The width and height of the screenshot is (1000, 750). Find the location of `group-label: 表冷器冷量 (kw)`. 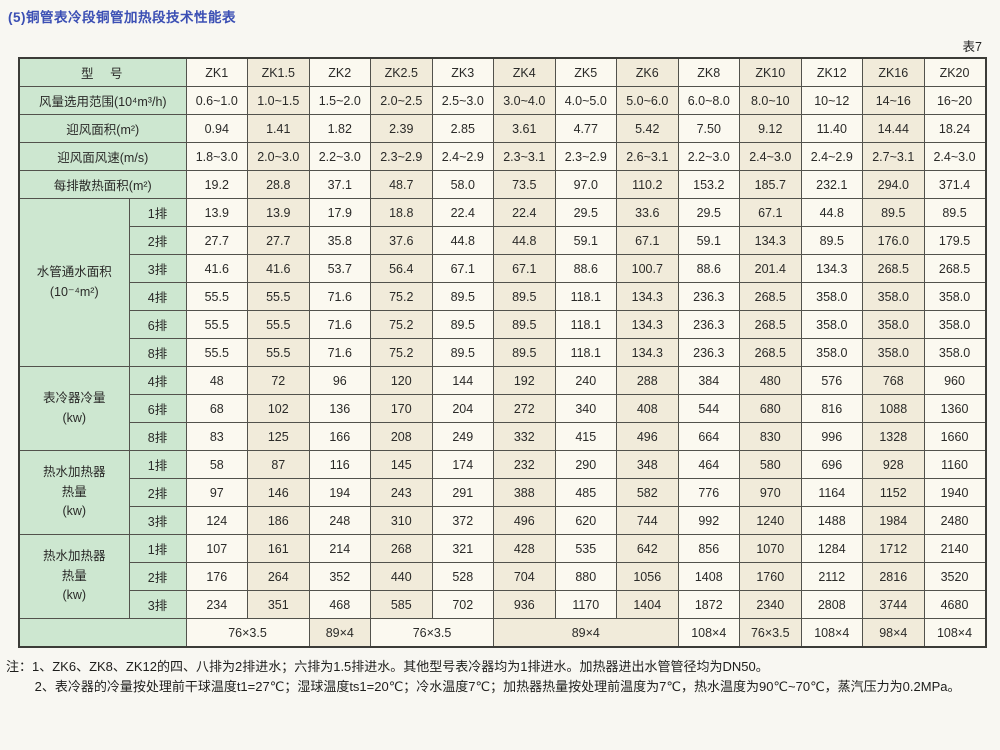

group-label: 表冷器冷量 (kw) is located at coordinates (74, 408).